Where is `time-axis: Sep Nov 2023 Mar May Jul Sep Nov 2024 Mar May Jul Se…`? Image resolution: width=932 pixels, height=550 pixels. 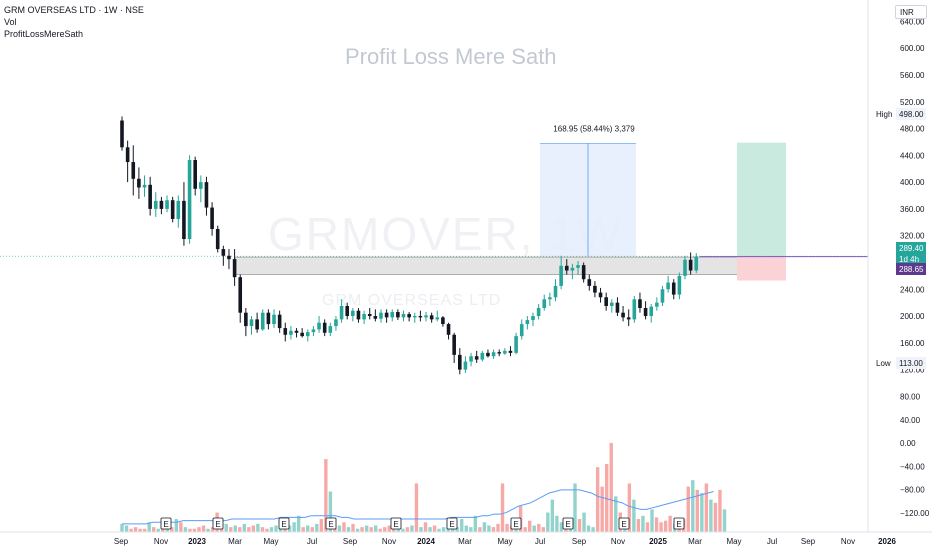 time-axis: Sep Nov 2023 Mar May Jul Sep Nov 2024 Mar May Jul Se… is located at coordinates (466, 538).